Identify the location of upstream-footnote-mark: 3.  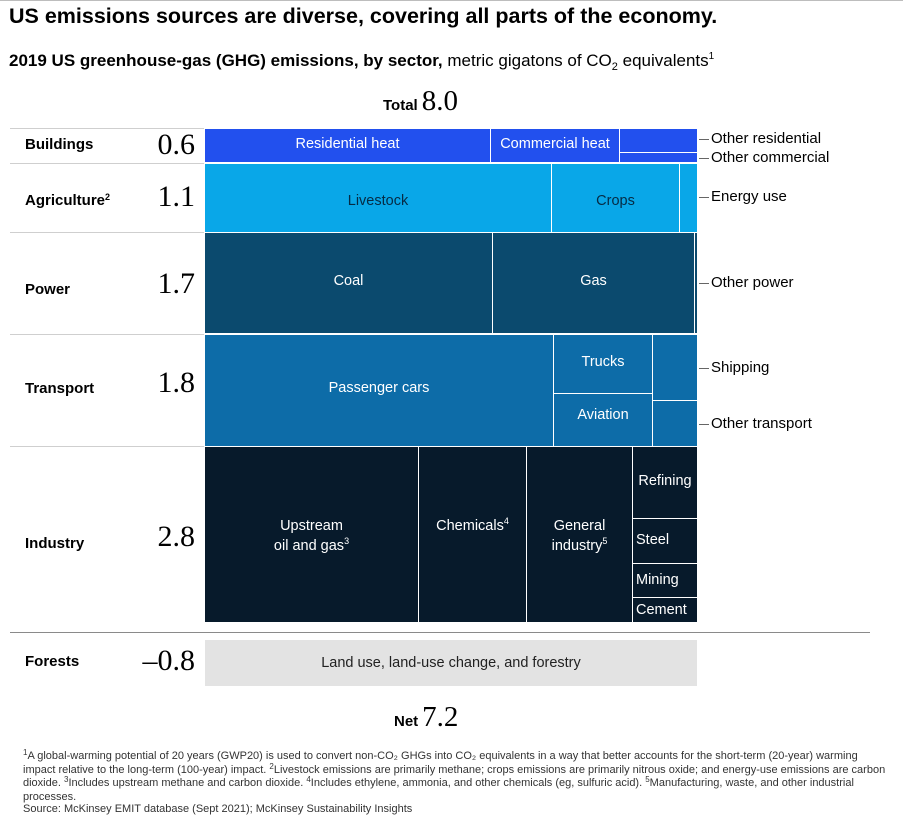
(347, 541).